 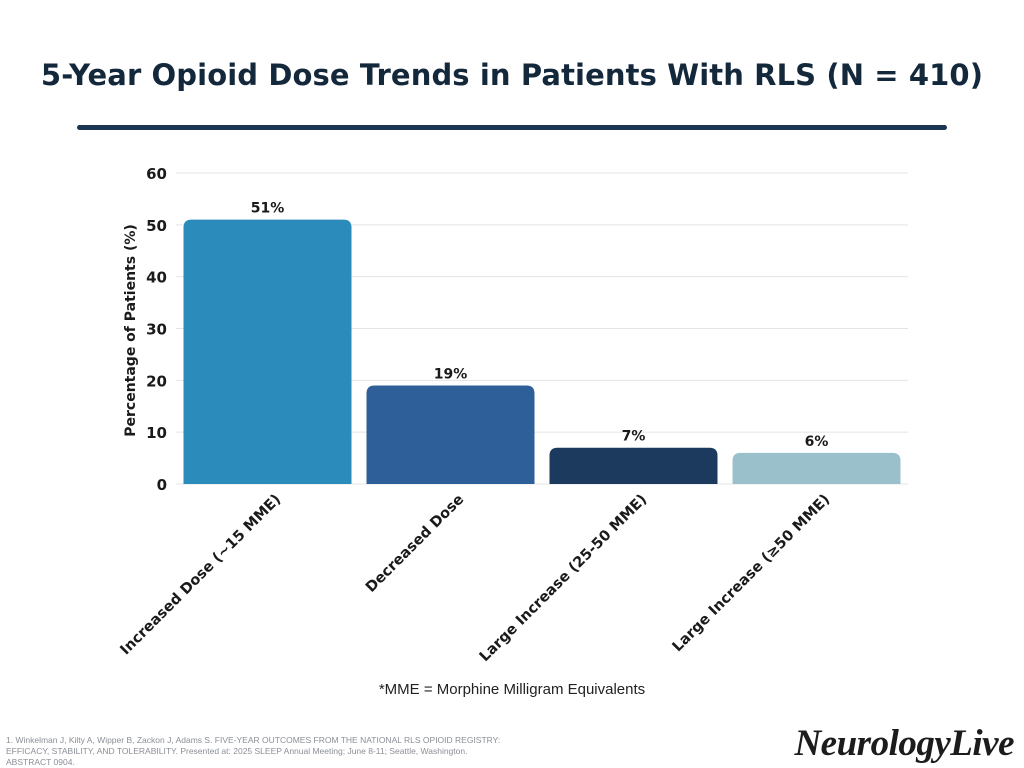 I want to click on x-tick-label: Decreased Dose, so click(x=415, y=543).